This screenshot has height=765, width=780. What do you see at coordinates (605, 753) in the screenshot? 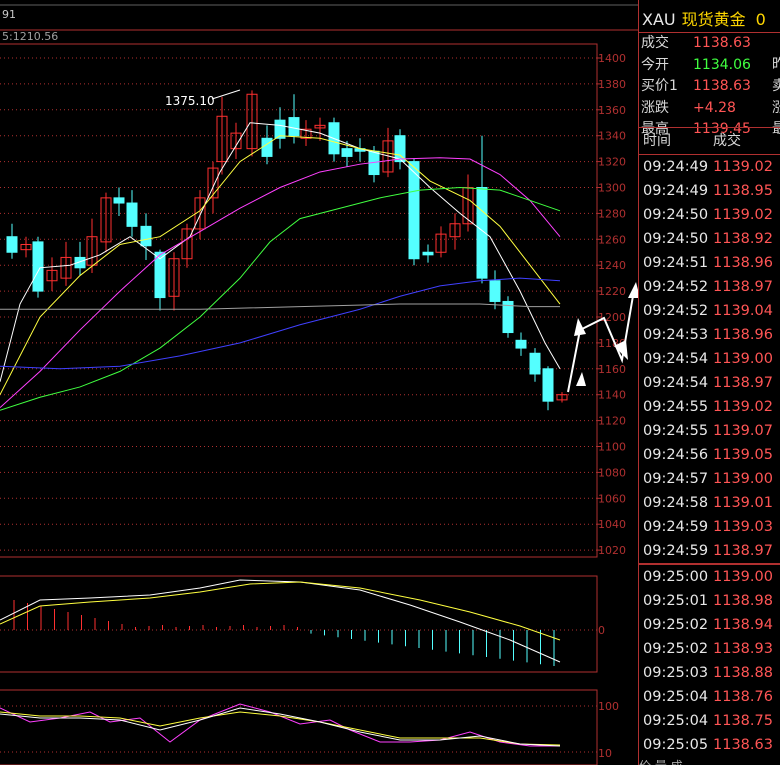
I see `kdj-bottom-tick: 10` at bounding box center [605, 753].